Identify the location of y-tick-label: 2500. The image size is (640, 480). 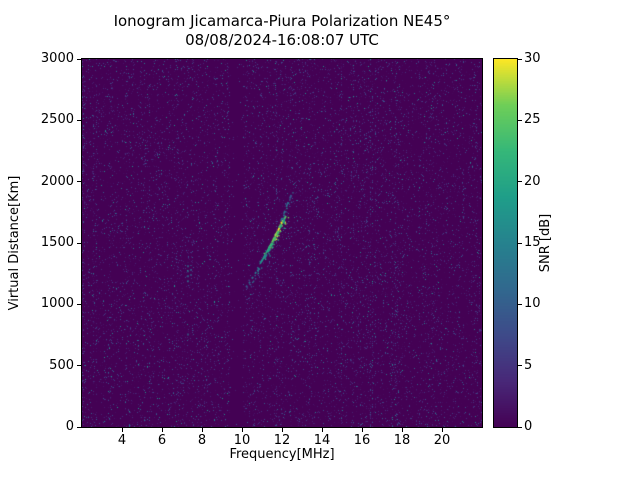
(57, 120).